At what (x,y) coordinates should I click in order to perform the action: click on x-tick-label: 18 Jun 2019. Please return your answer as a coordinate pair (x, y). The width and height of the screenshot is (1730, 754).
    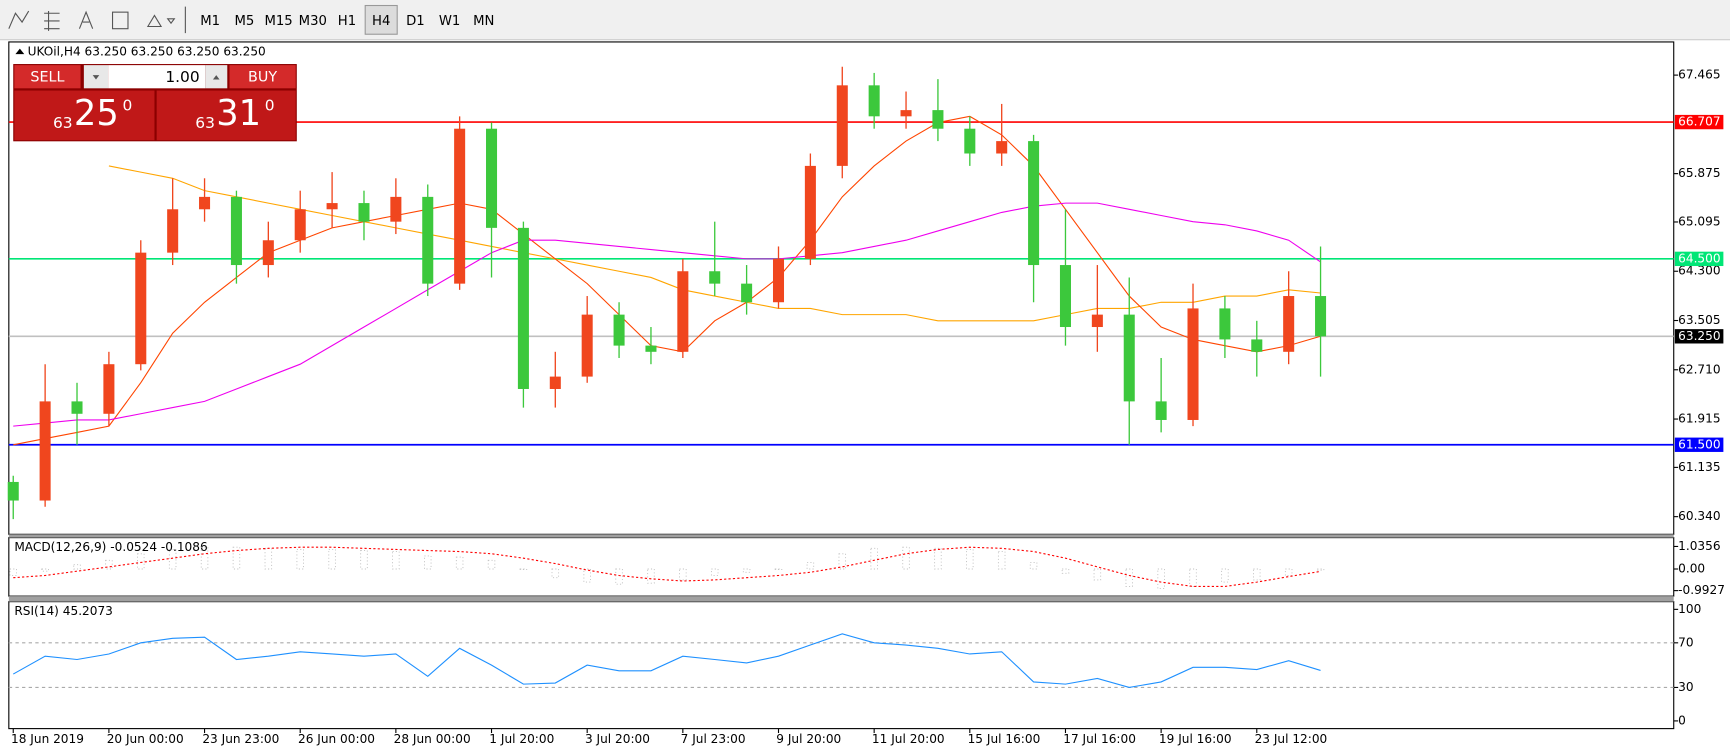
    Looking at the image, I should click on (47, 739).